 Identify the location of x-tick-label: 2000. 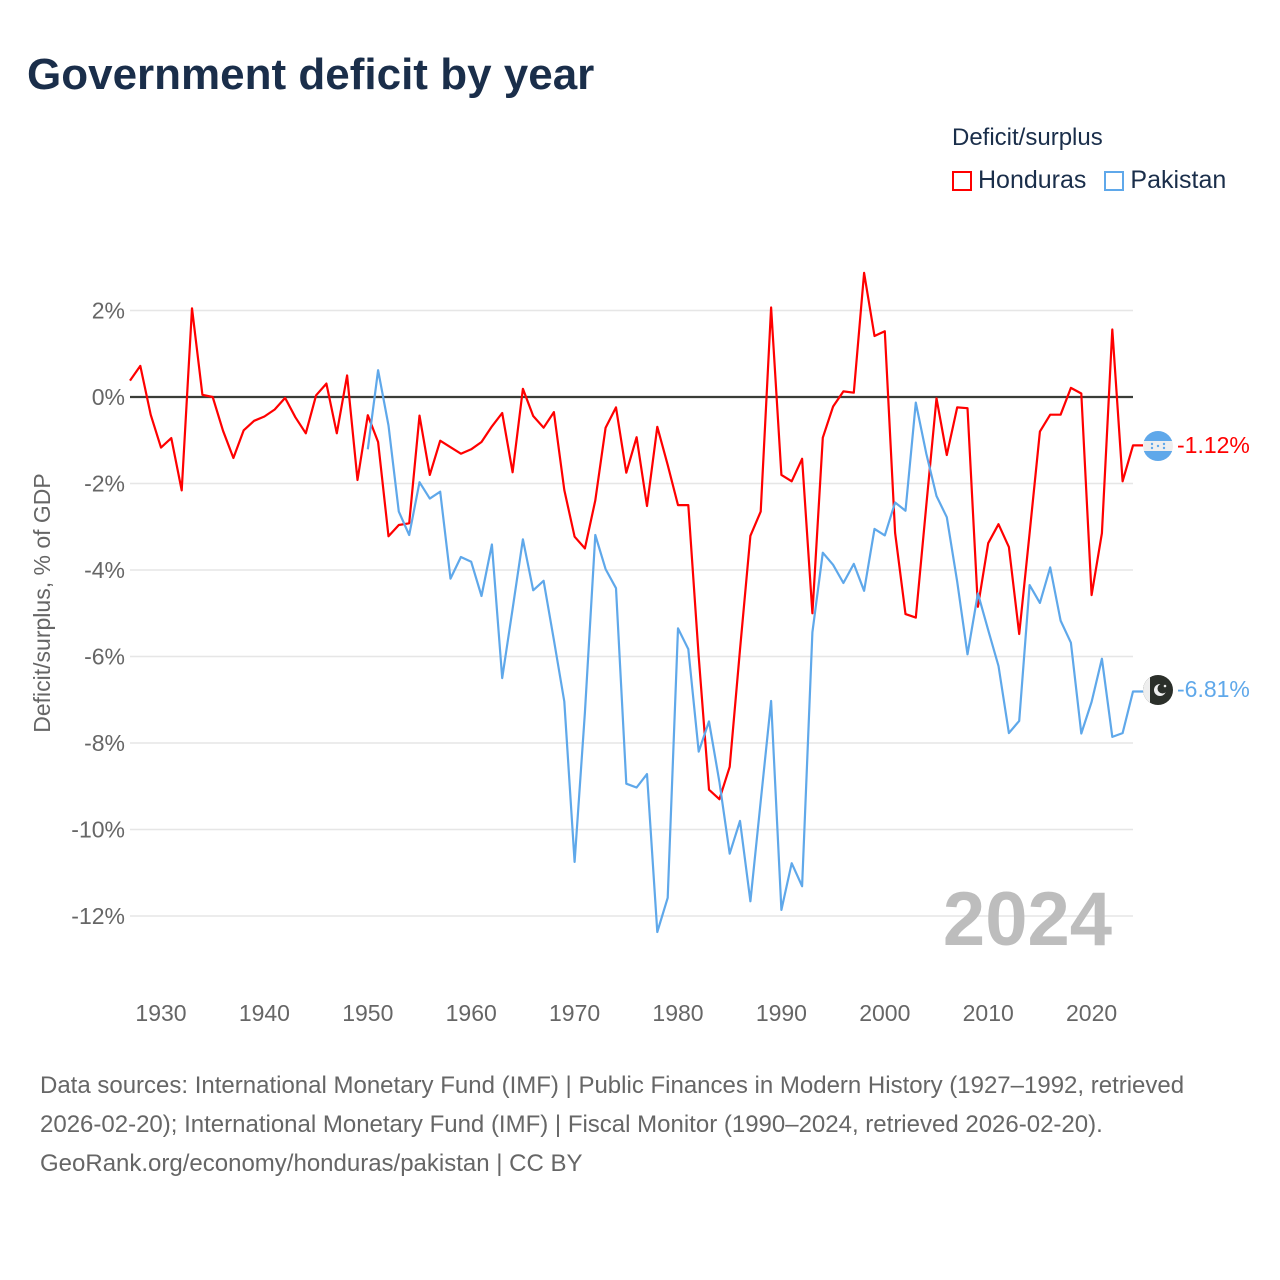
(884, 1013).